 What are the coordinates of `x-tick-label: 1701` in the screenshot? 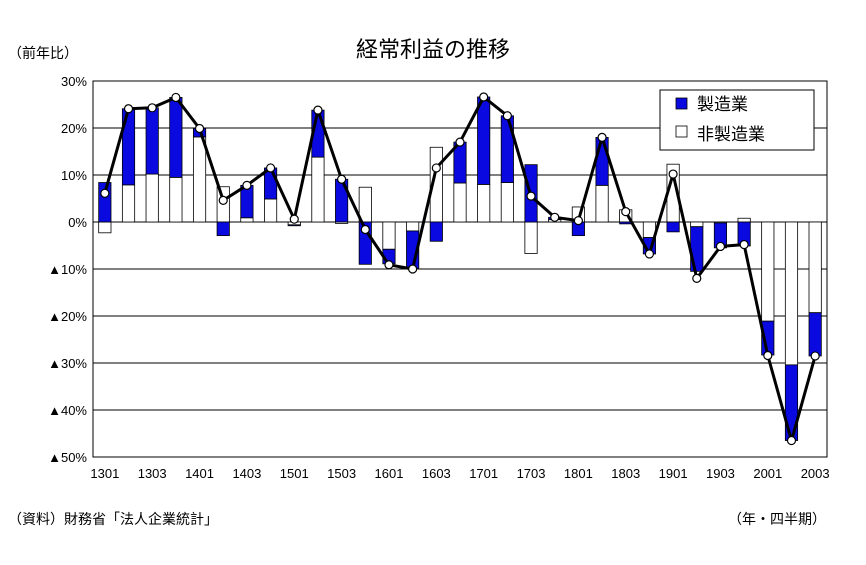 It's located at (483, 473).